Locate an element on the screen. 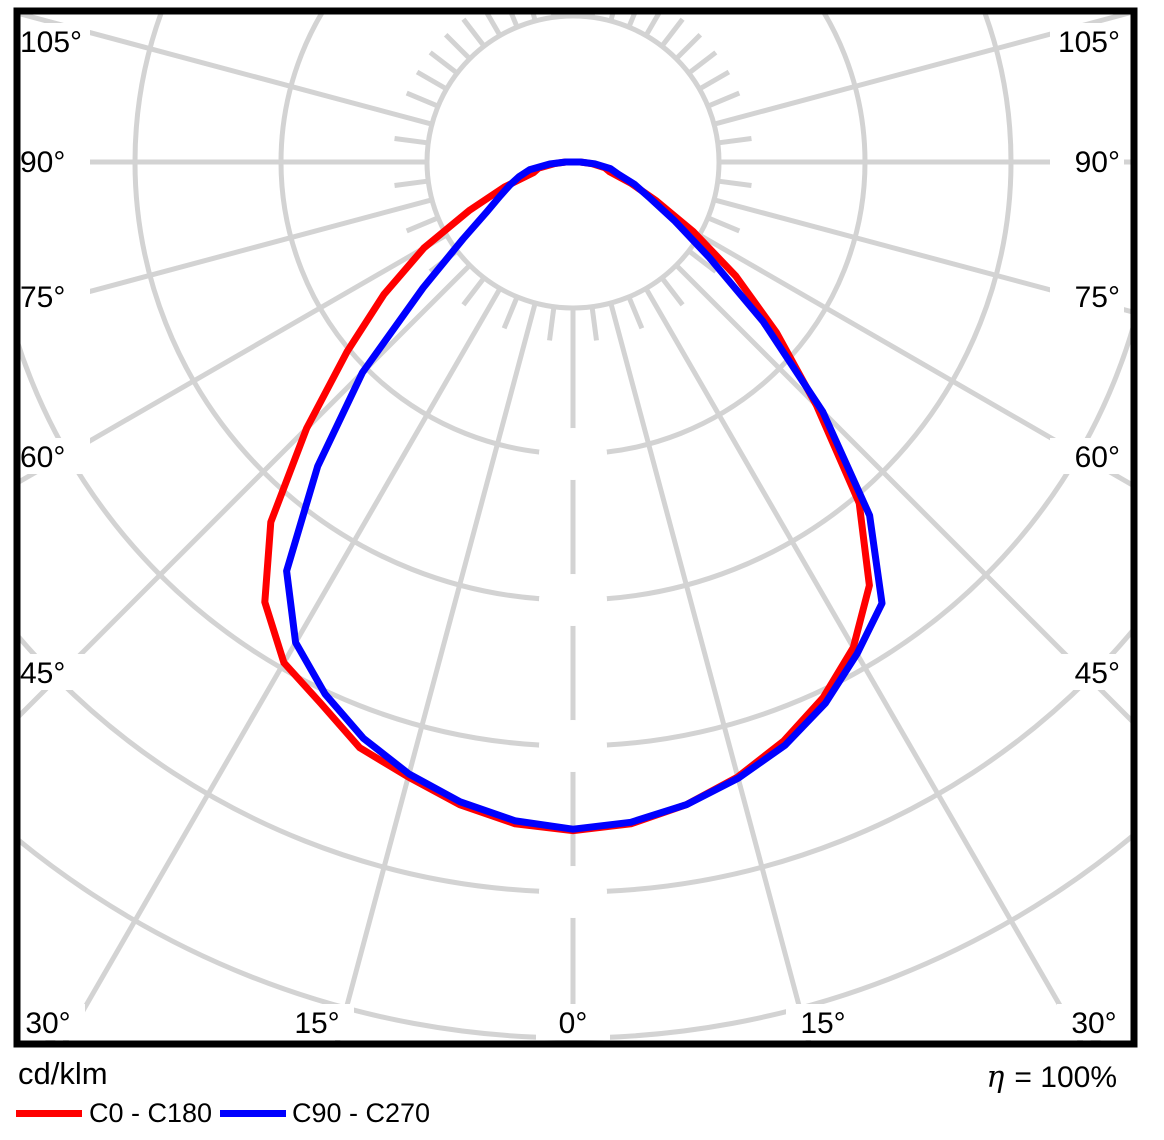 The height and width of the screenshot is (1140, 1164). legend-label-c90-c270: C90 - C270 is located at coordinates (361, 1113).